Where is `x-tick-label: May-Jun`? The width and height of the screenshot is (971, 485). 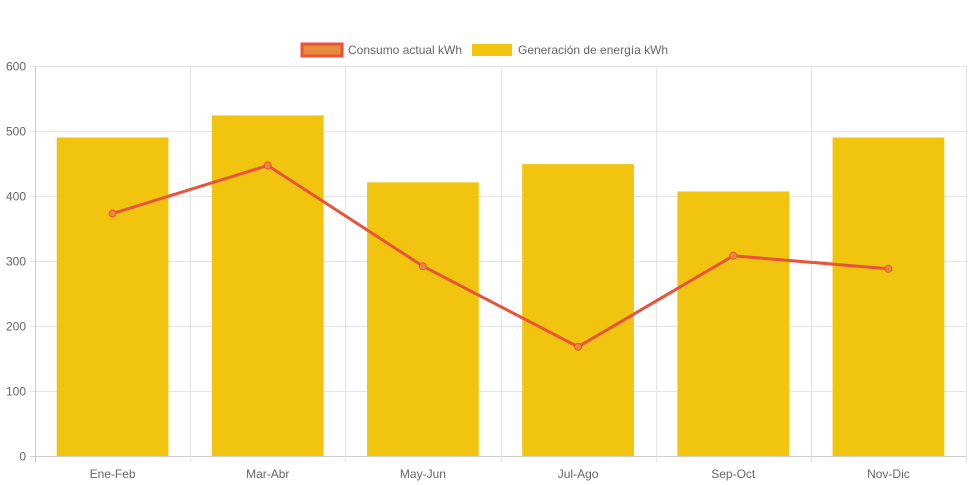 x-tick-label: May-Jun is located at coordinates (423, 474).